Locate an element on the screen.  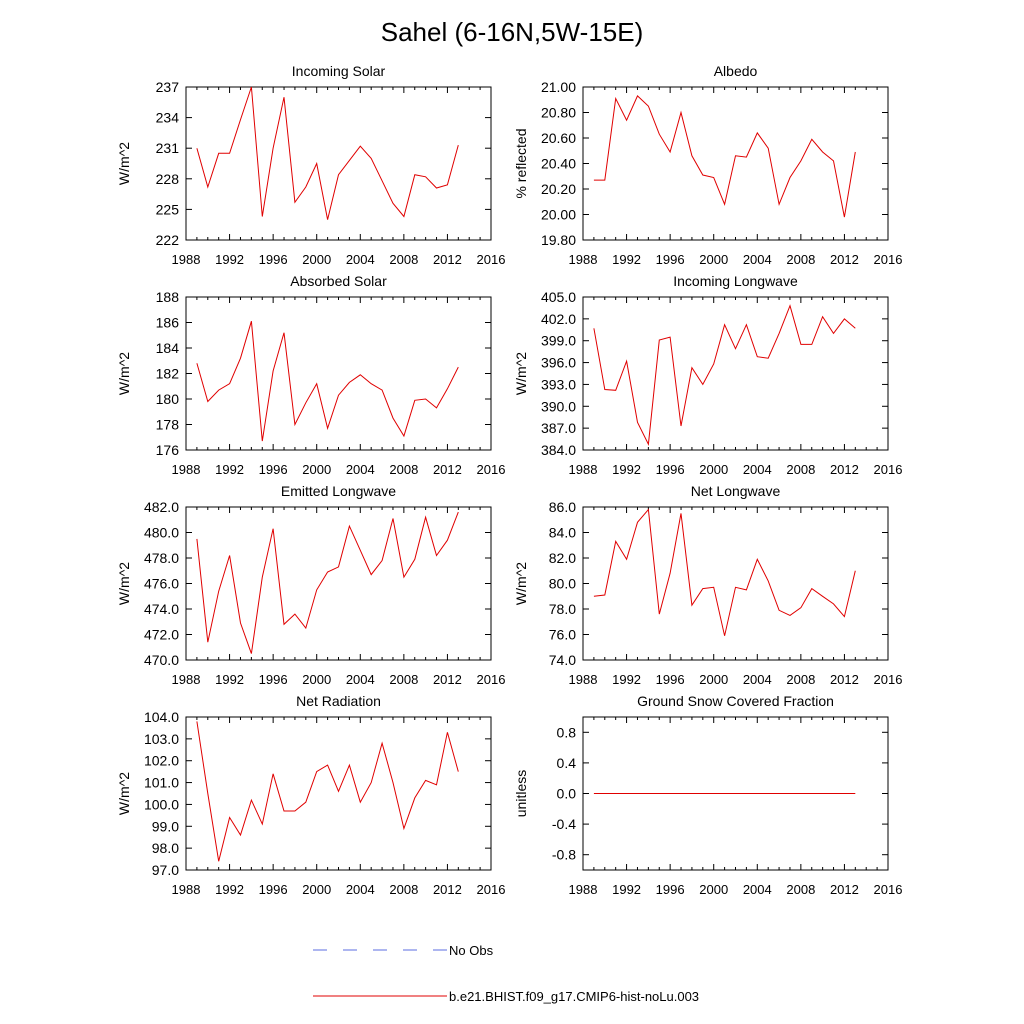
panel-title: Incoming Solar is located at coordinates (339, 71).